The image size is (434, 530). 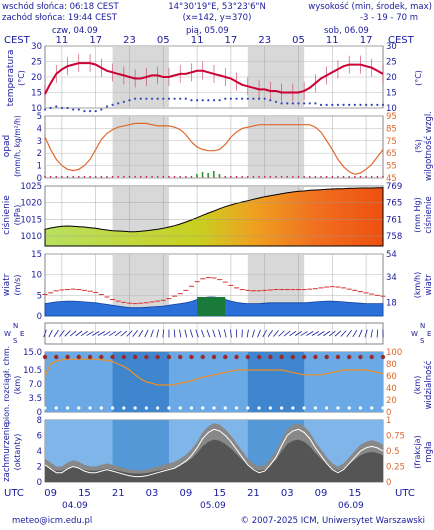 What do you see at coordinates (391, 401) in the screenshot?
I see `visibility-tick: 20` at bounding box center [391, 401].